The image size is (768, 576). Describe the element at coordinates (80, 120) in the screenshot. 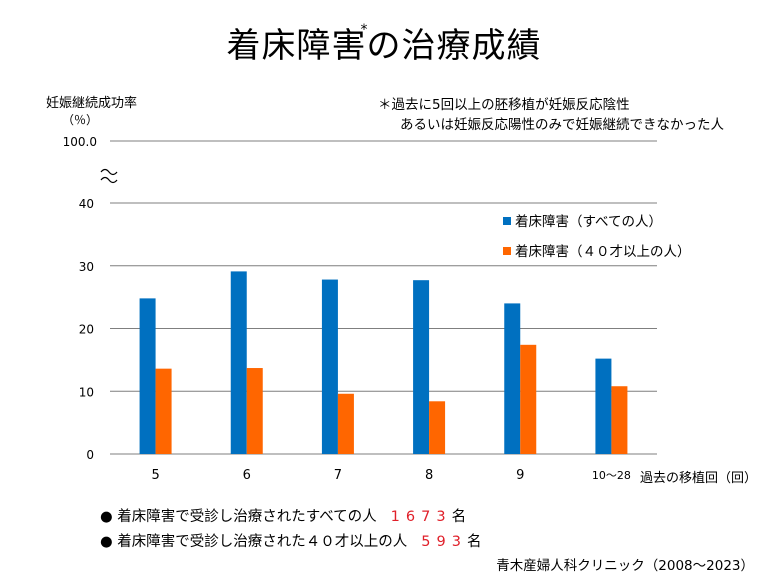

I see `y-axis-unit: （％）` at that location.